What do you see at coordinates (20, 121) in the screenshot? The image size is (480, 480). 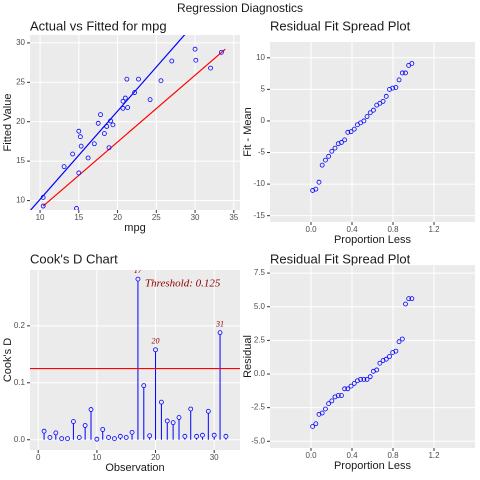 I see `y-tick-label: 20` at bounding box center [20, 121].